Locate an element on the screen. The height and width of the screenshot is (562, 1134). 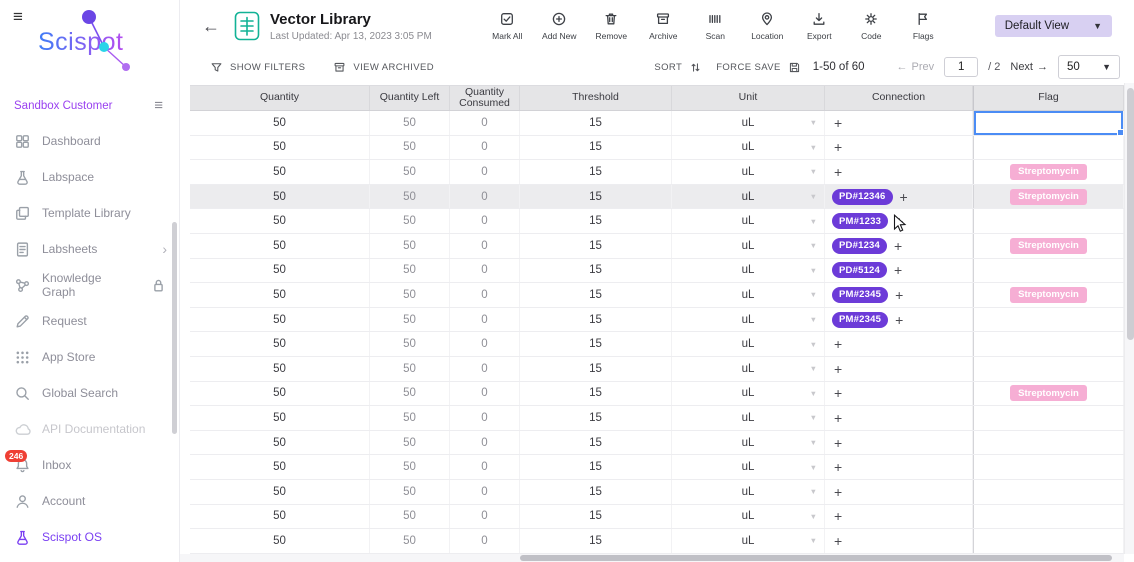
connection-chip: PM#2345 is located at coordinates (860, 294).